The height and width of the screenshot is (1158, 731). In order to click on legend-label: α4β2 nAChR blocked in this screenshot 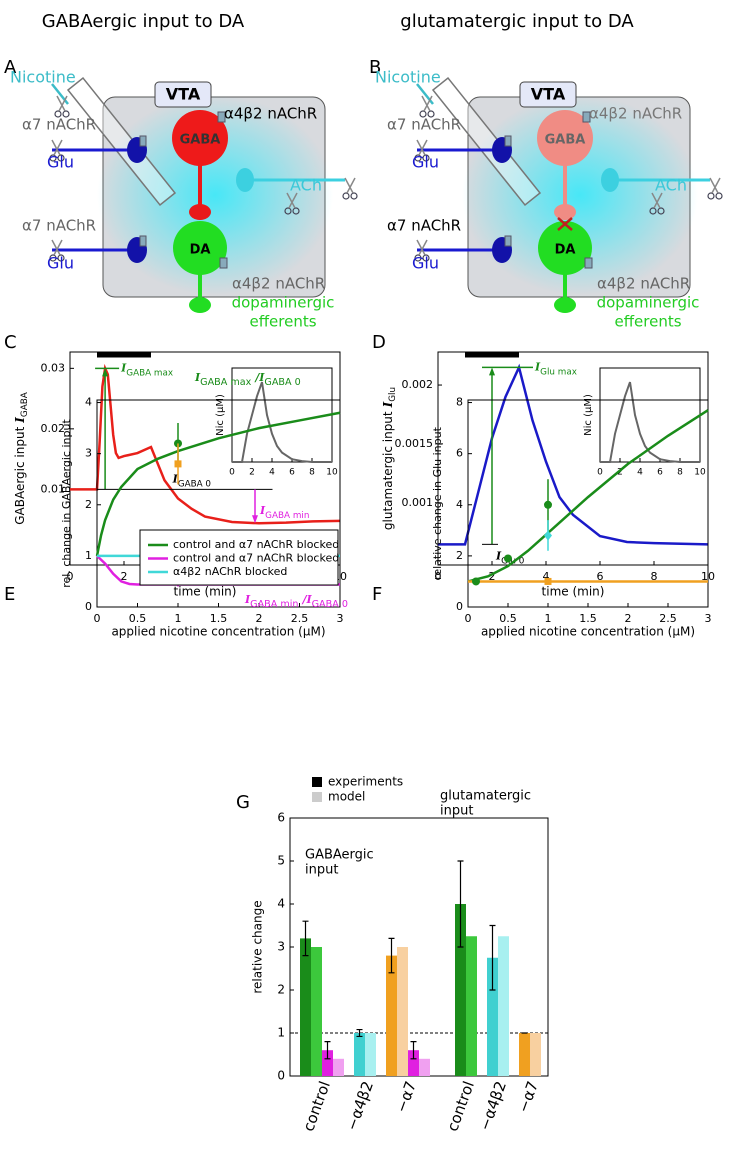, I will do `click(230, 571)`.